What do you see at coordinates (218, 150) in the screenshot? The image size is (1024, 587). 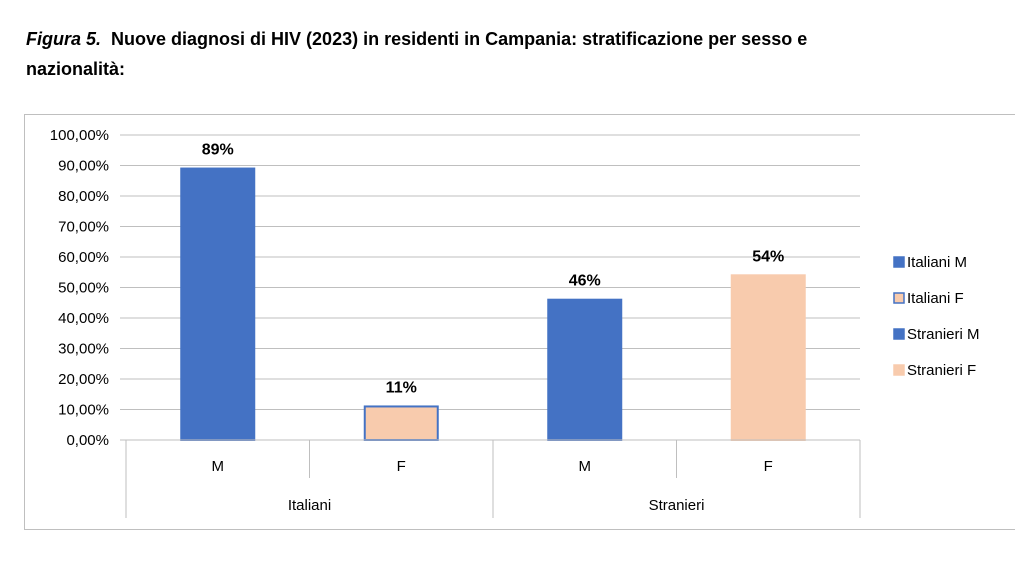 I see `data-label: 89%` at bounding box center [218, 150].